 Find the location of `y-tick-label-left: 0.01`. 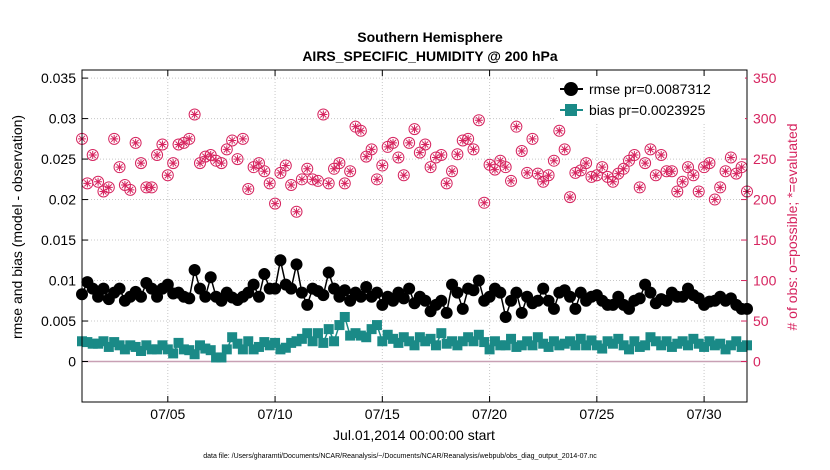

y-tick-label-left: 0.01 is located at coordinates (62, 281).